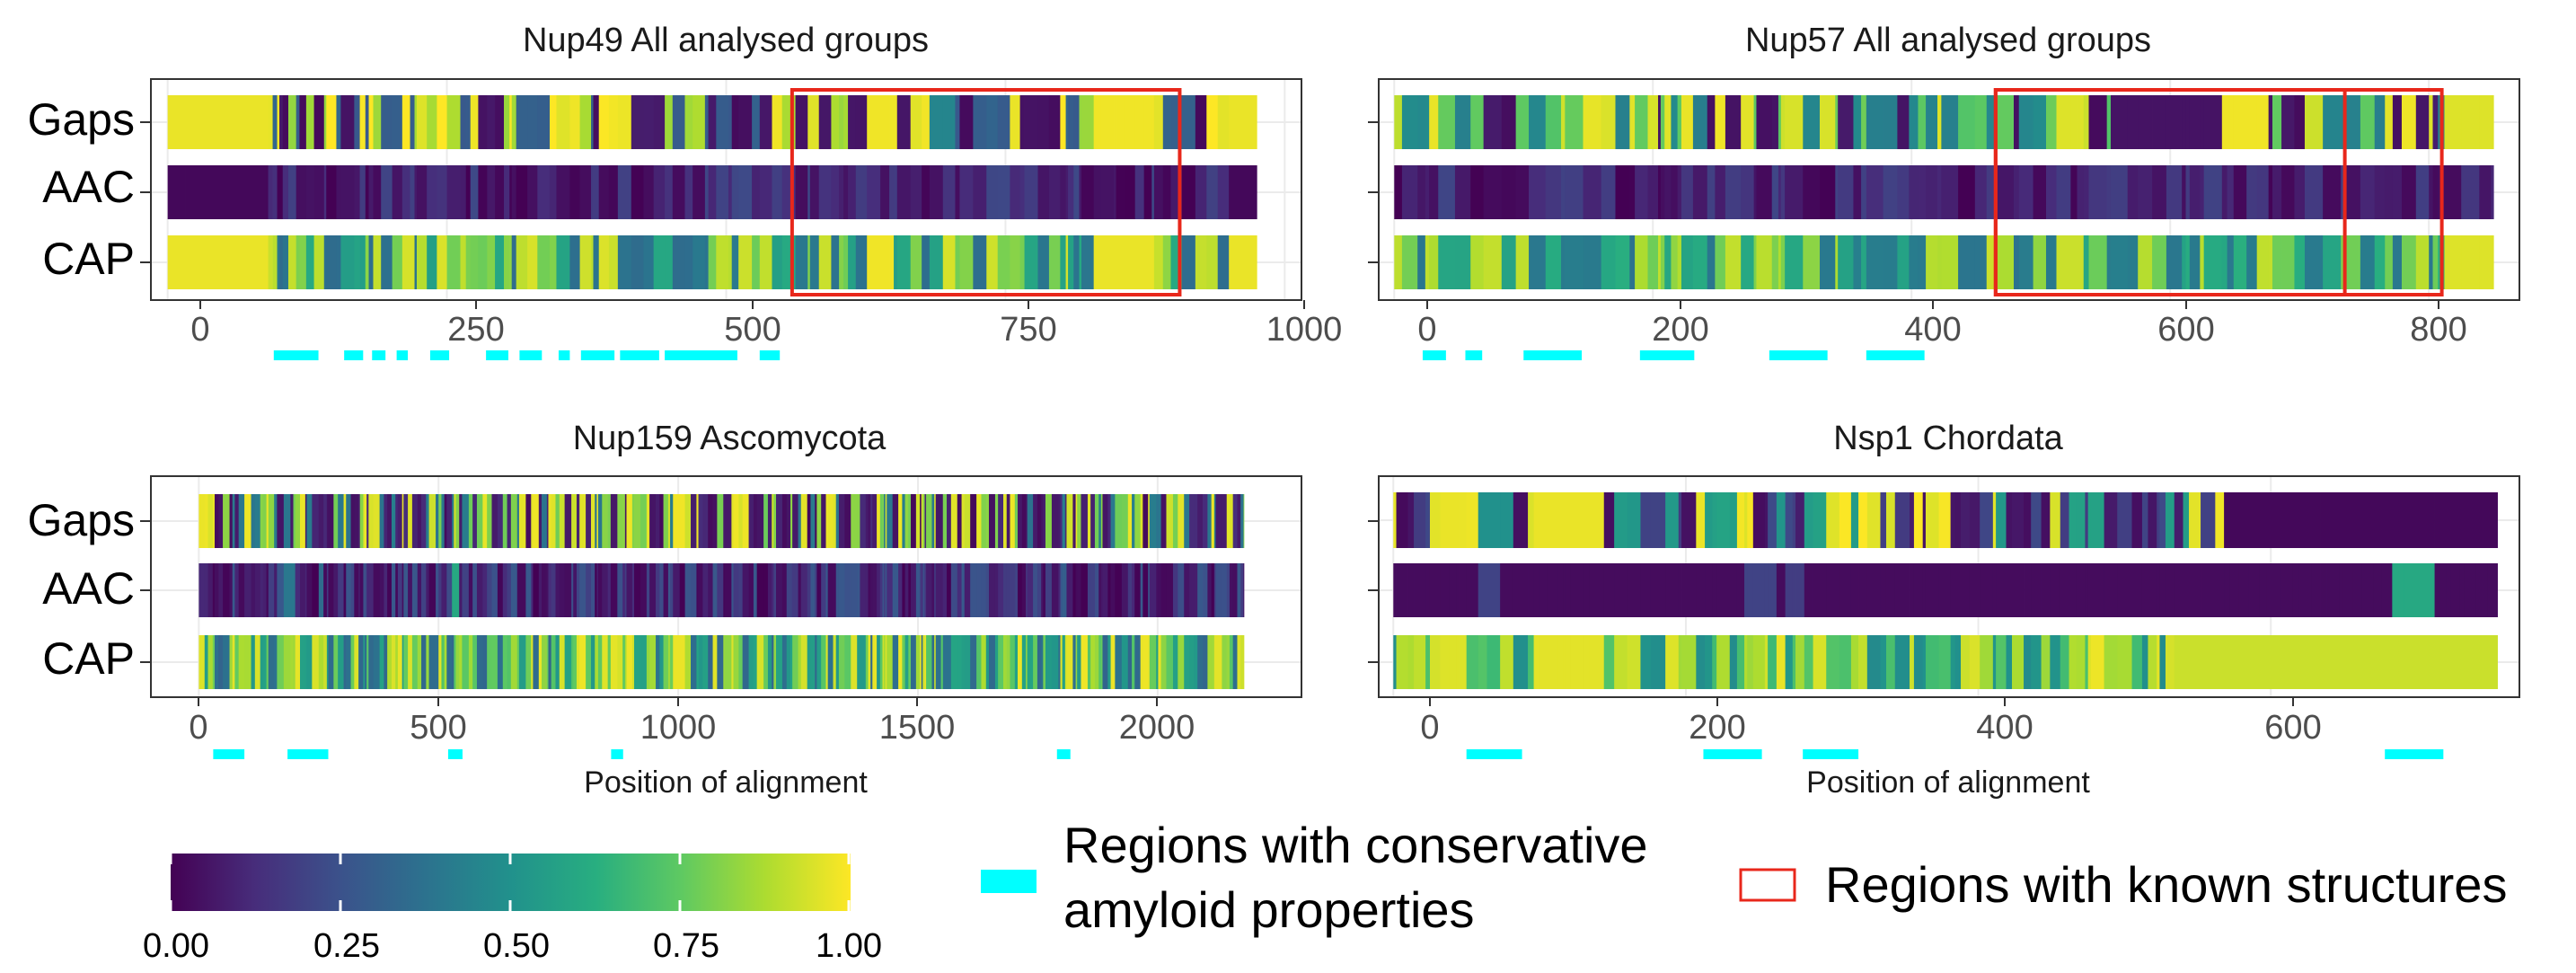  Describe the element at coordinates (88, 658) in the screenshot. I see `track-label-cap: CAP` at that location.